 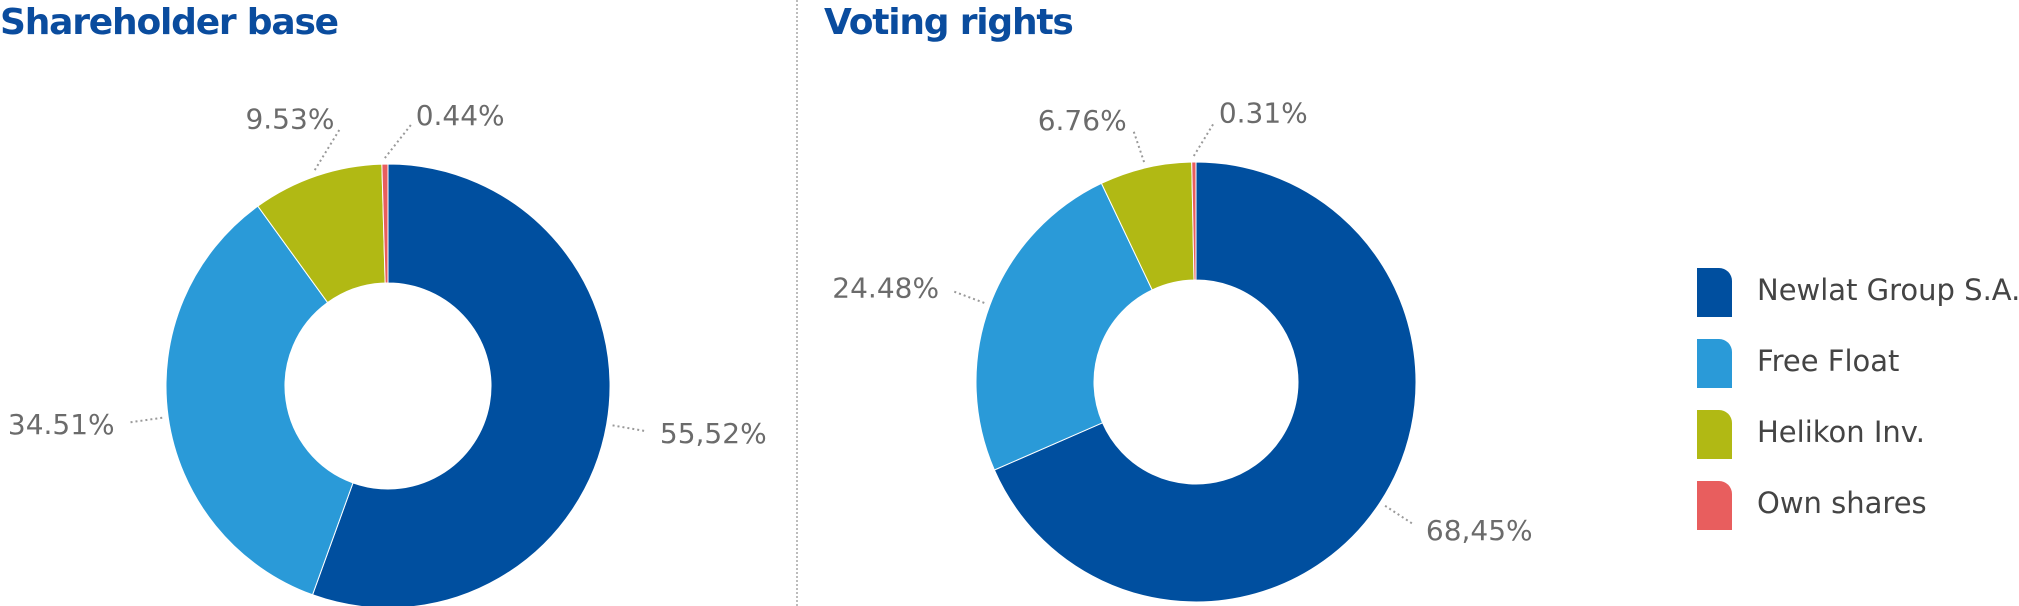 I want to click on legend-swatch-own-shares, so click(x=1714, y=505).